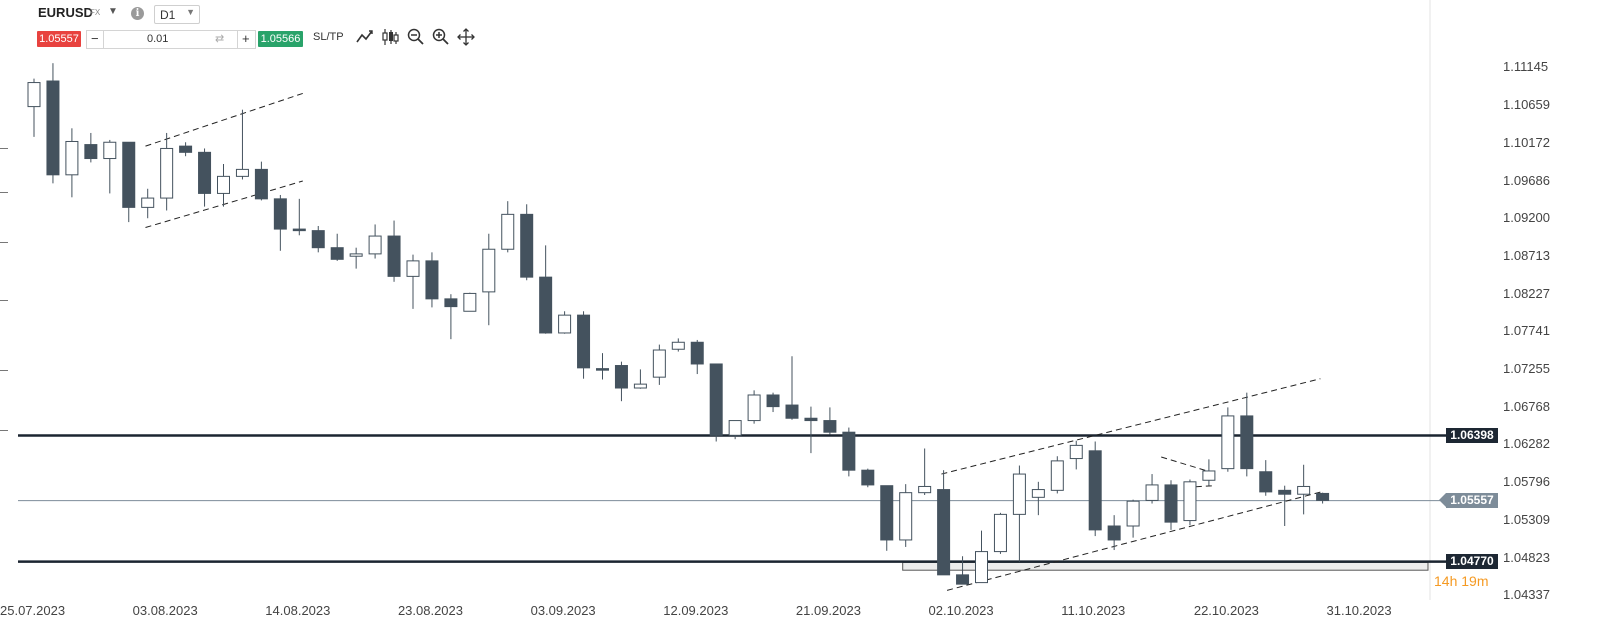 The width and height of the screenshot is (1600, 640). Describe the element at coordinates (1461, 581) in the screenshot. I see `candle-countdown: 14h 19m` at that location.